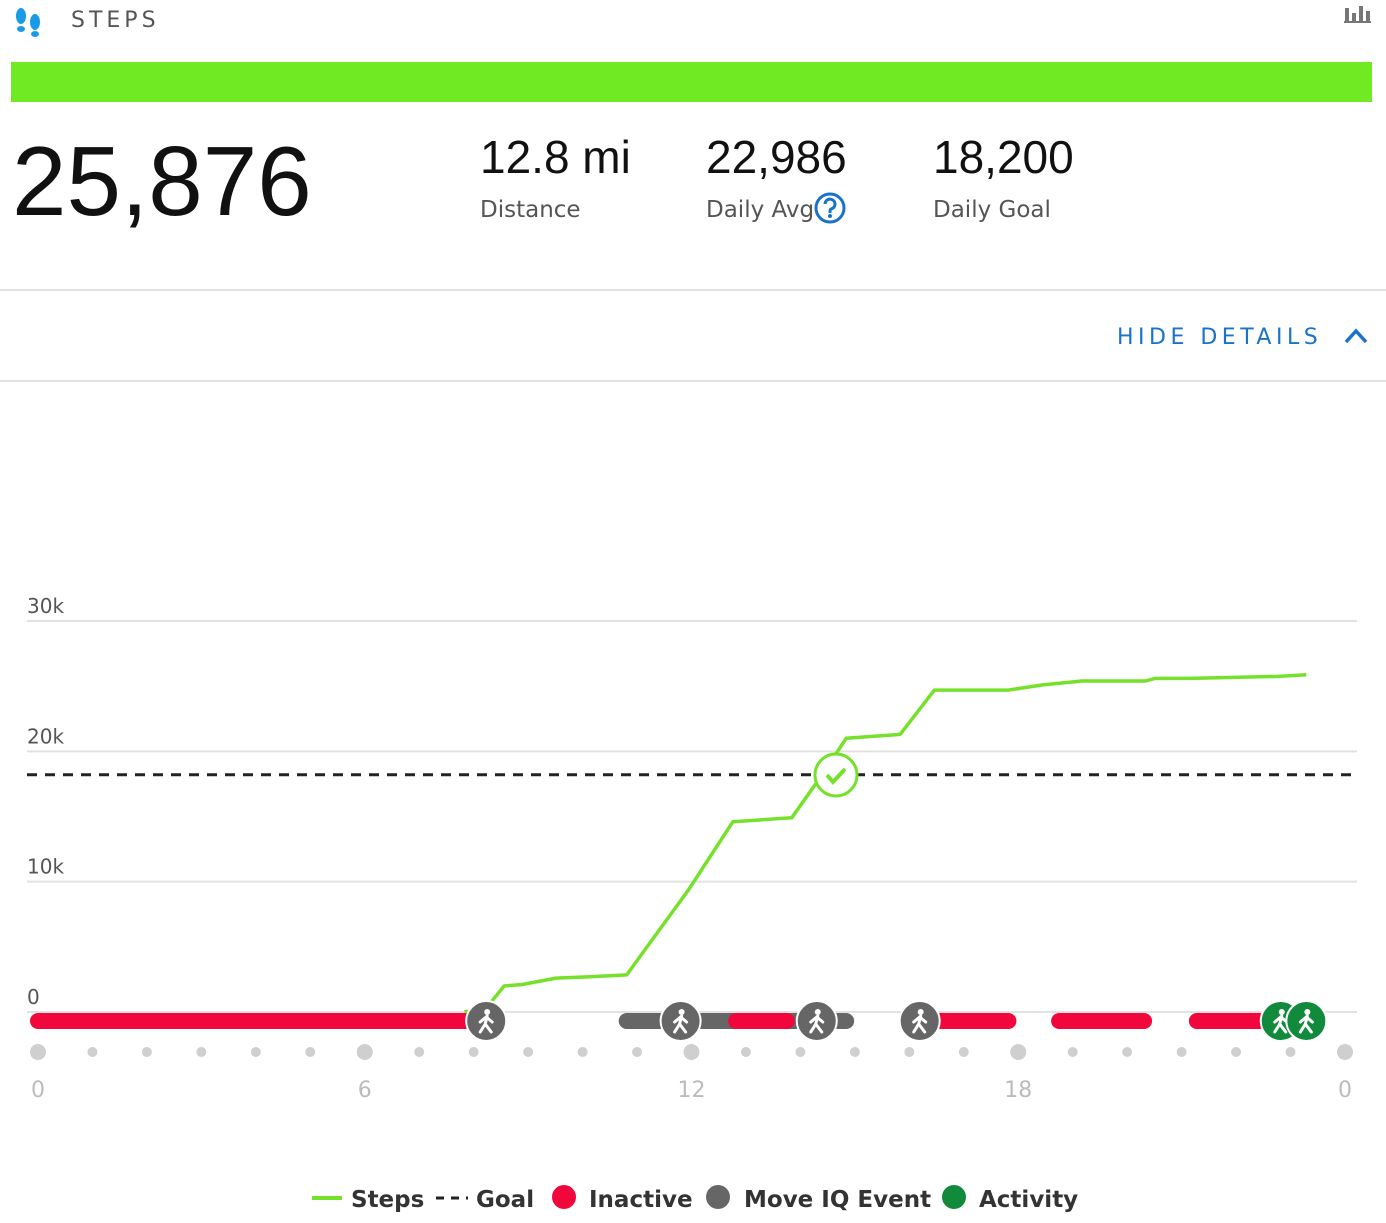 Image resolution: width=1386 pixels, height=1223 pixels. I want to click on stat-value: 22,986, so click(776, 157).